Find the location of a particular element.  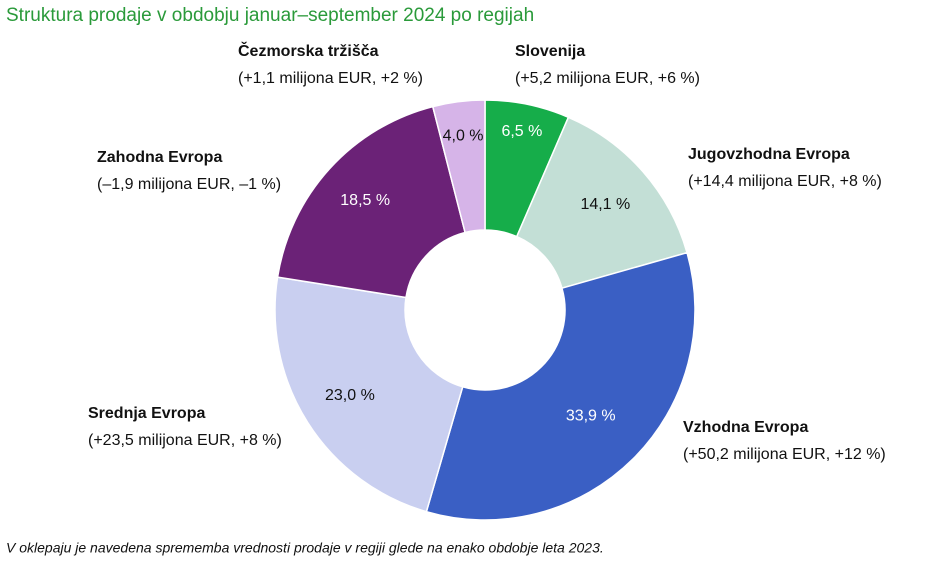

value-label: 18,5 % is located at coordinates (365, 200).